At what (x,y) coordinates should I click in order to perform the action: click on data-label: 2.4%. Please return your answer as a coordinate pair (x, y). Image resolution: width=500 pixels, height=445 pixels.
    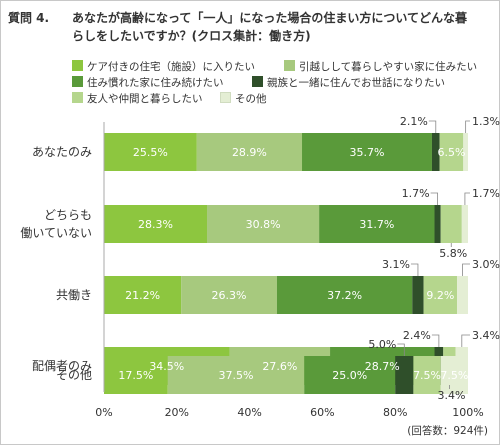
    Looking at the image, I should click on (417, 335).